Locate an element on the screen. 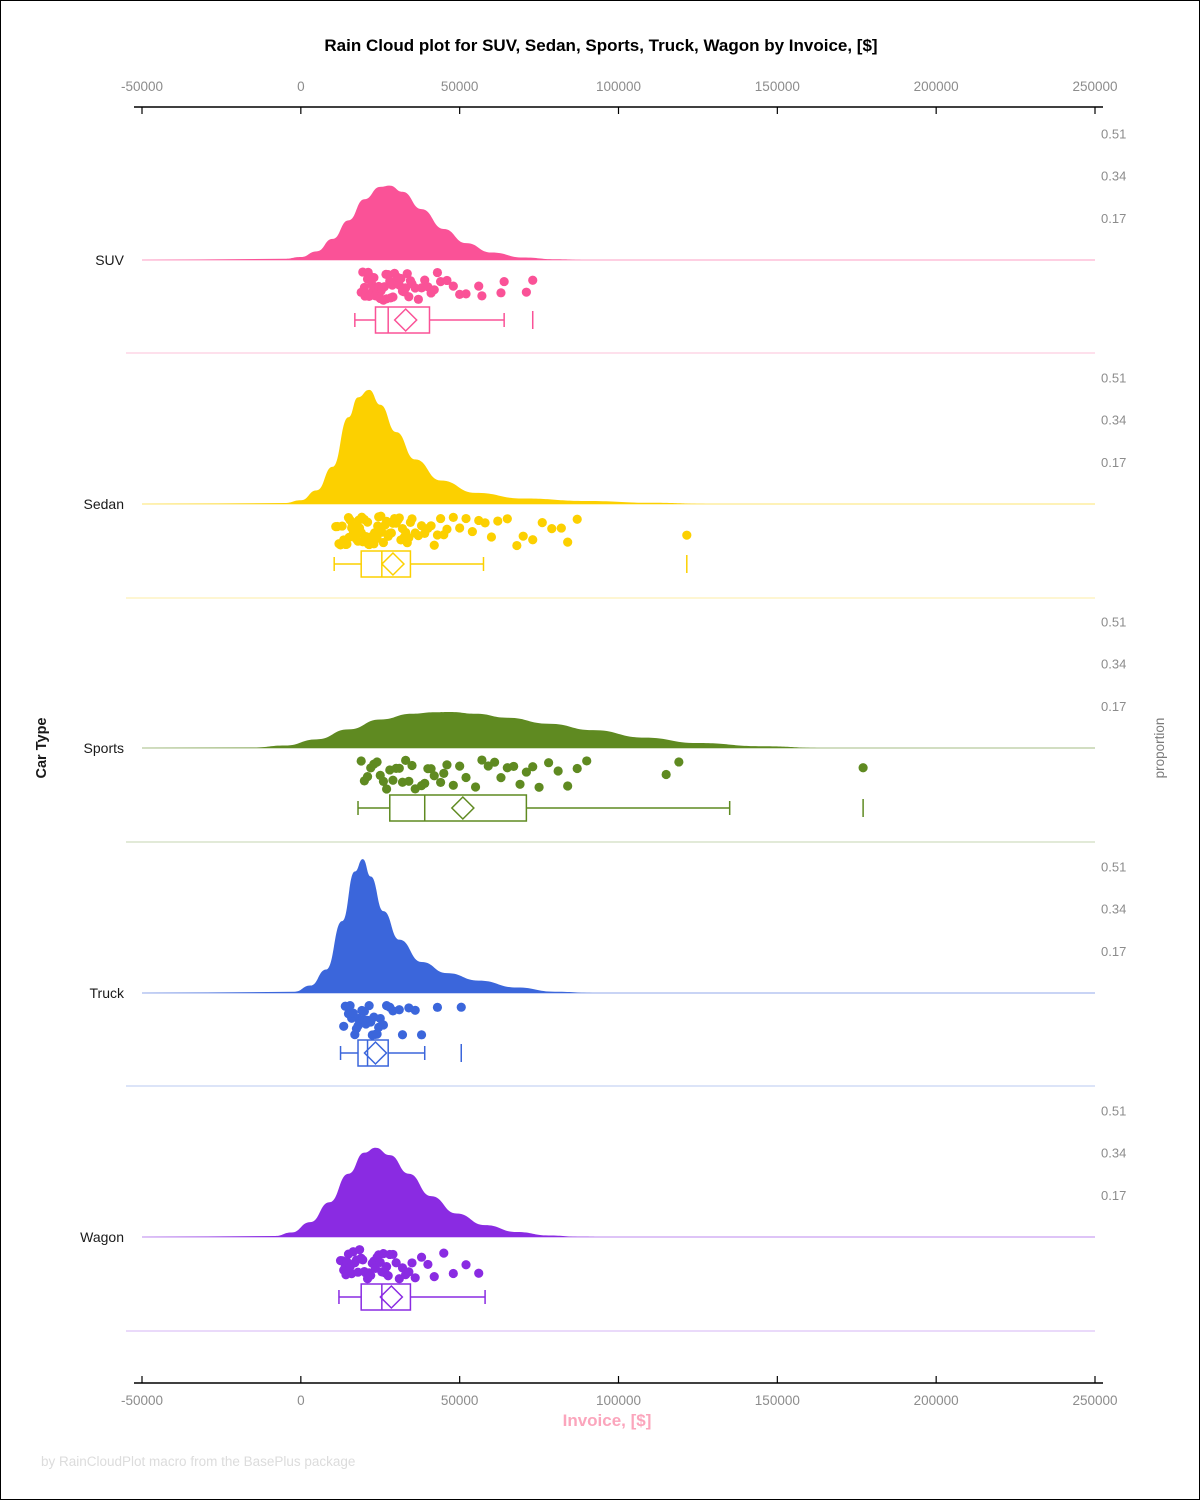  x-tick-label: -50000 is located at coordinates (142, 86).